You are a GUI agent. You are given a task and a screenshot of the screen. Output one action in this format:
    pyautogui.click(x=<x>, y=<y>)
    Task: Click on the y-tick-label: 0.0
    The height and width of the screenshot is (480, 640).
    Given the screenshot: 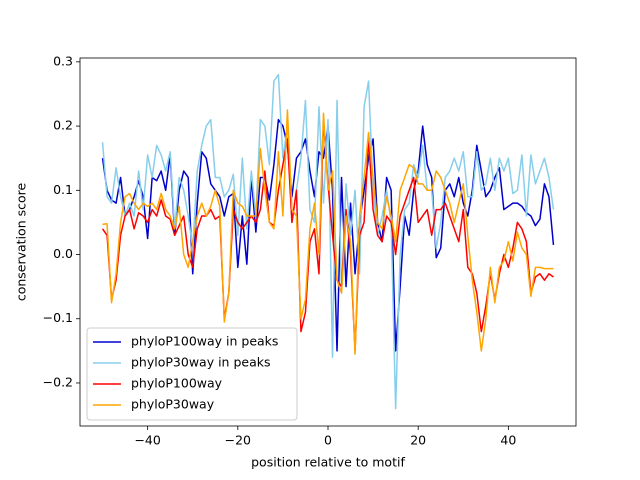 What is the action you would take?
    pyautogui.click(x=63, y=253)
    